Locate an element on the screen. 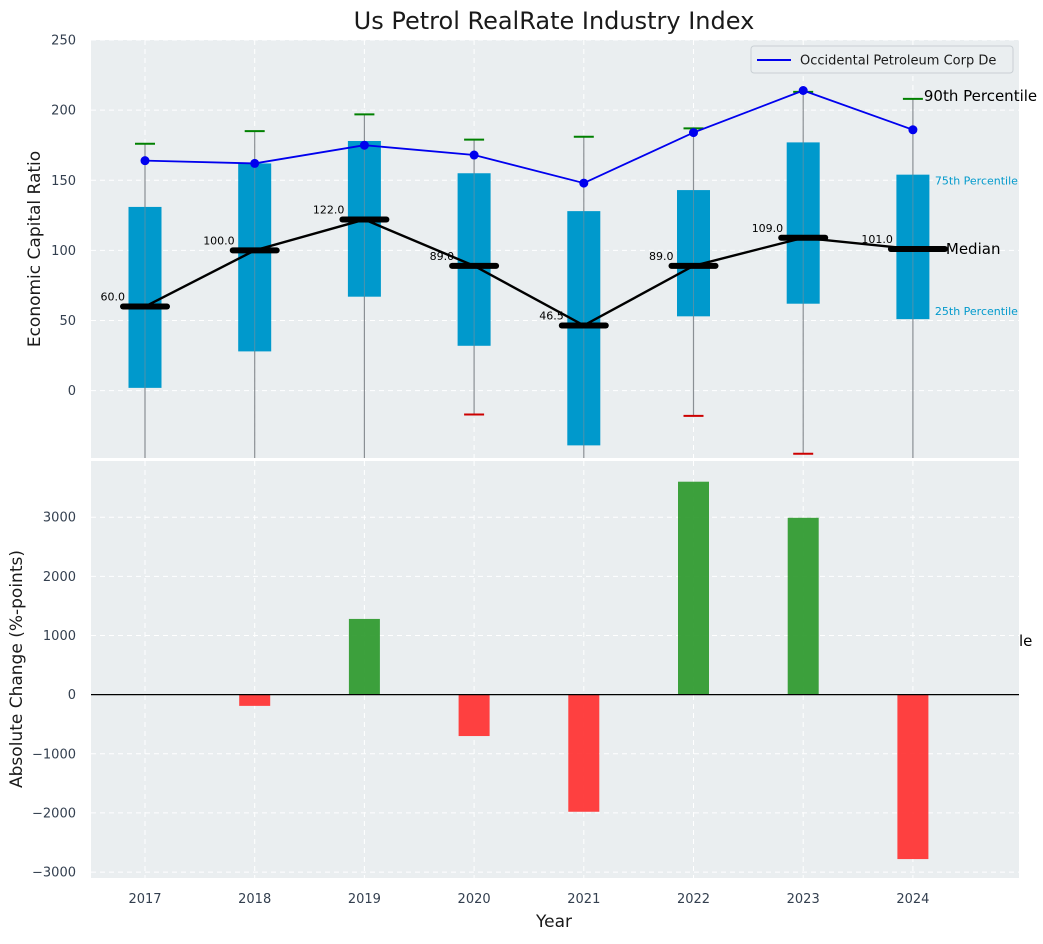  bottom-y-tick-label: 0 is located at coordinates (72, 695).